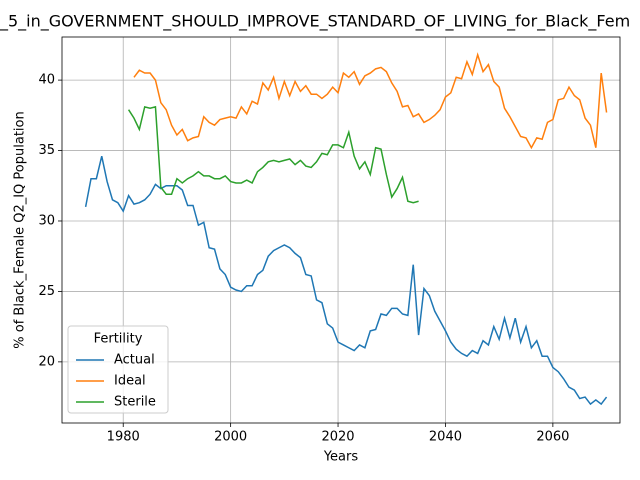 Image resolution: width=640 pixels, height=480 pixels. What do you see at coordinates (134, 360) in the screenshot?
I see `legend-label: Actual` at bounding box center [134, 360].